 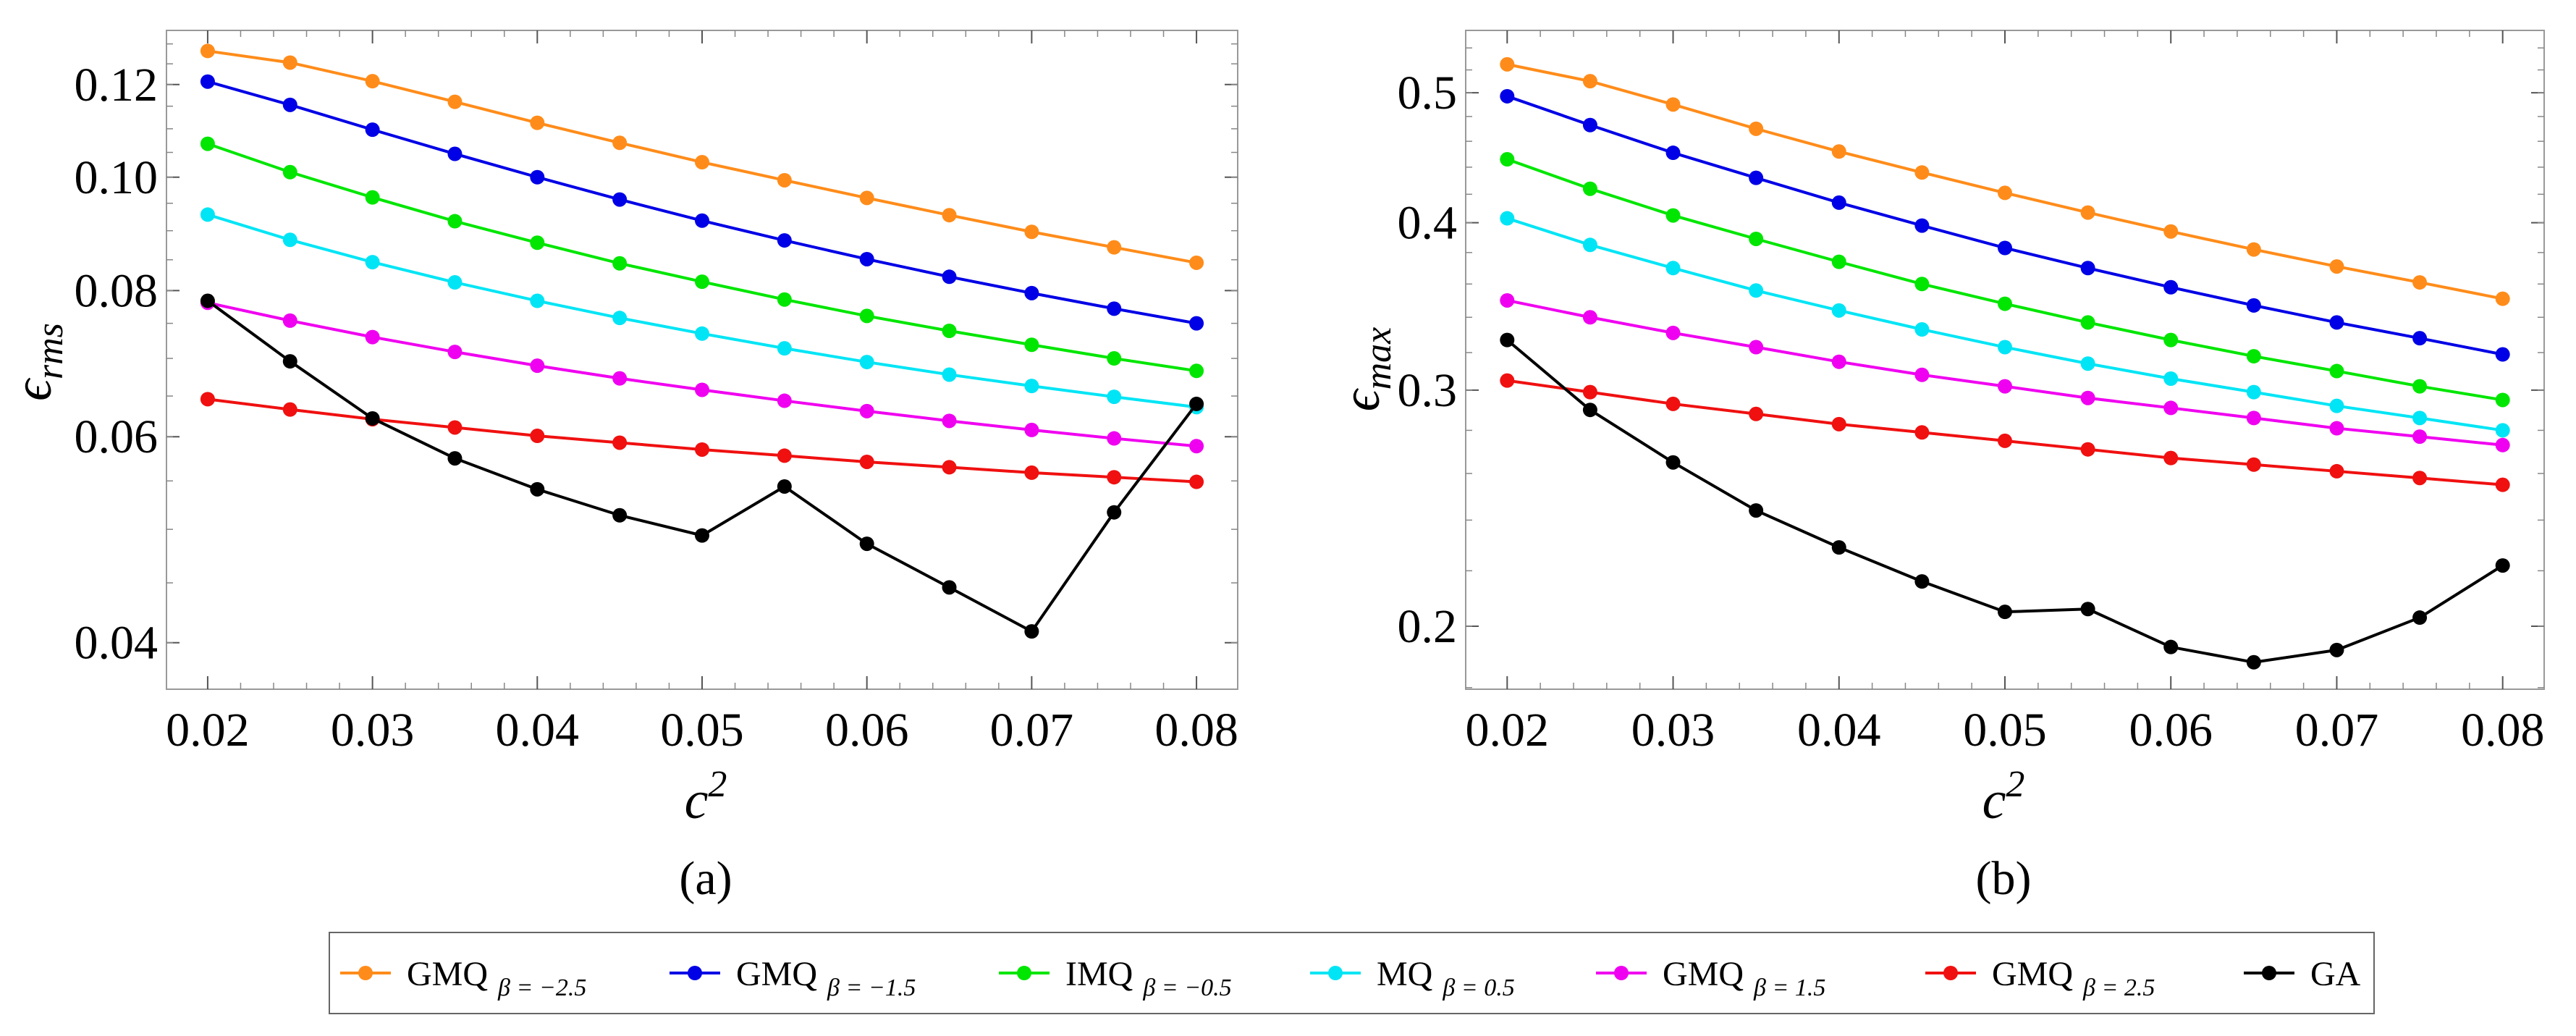 What do you see at coordinates (117, 85) in the screenshot?
I see `panel-a-ytick-label: 0.12` at bounding box center [117, 85].